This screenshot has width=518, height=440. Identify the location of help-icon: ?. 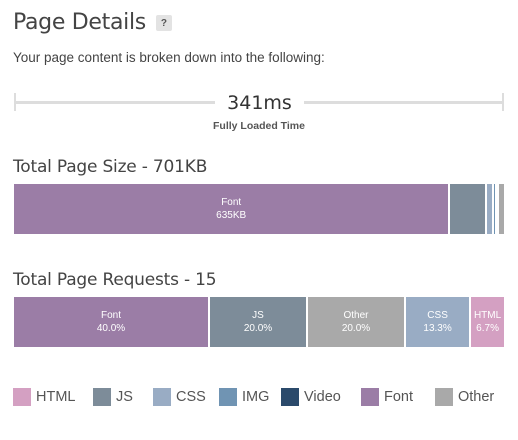
(163, 23).